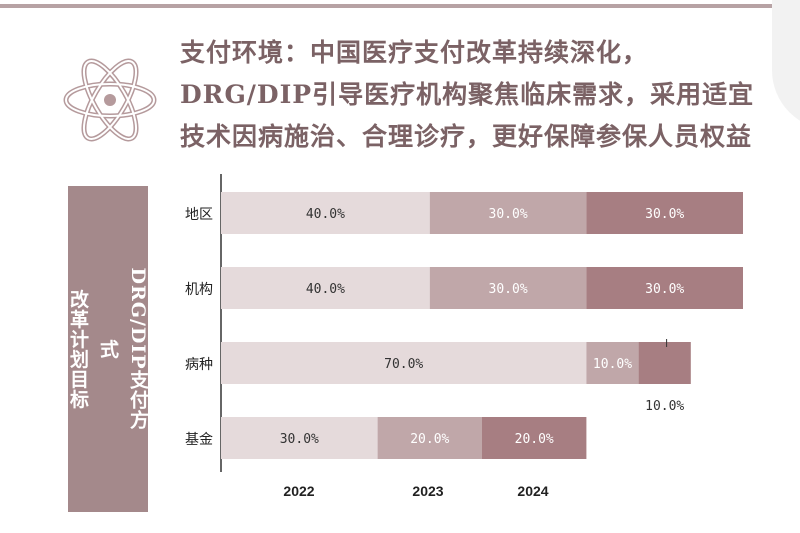  I want to click on side-panel: DRG/DIP支付方式 改革计划目标, so click(108, 349).